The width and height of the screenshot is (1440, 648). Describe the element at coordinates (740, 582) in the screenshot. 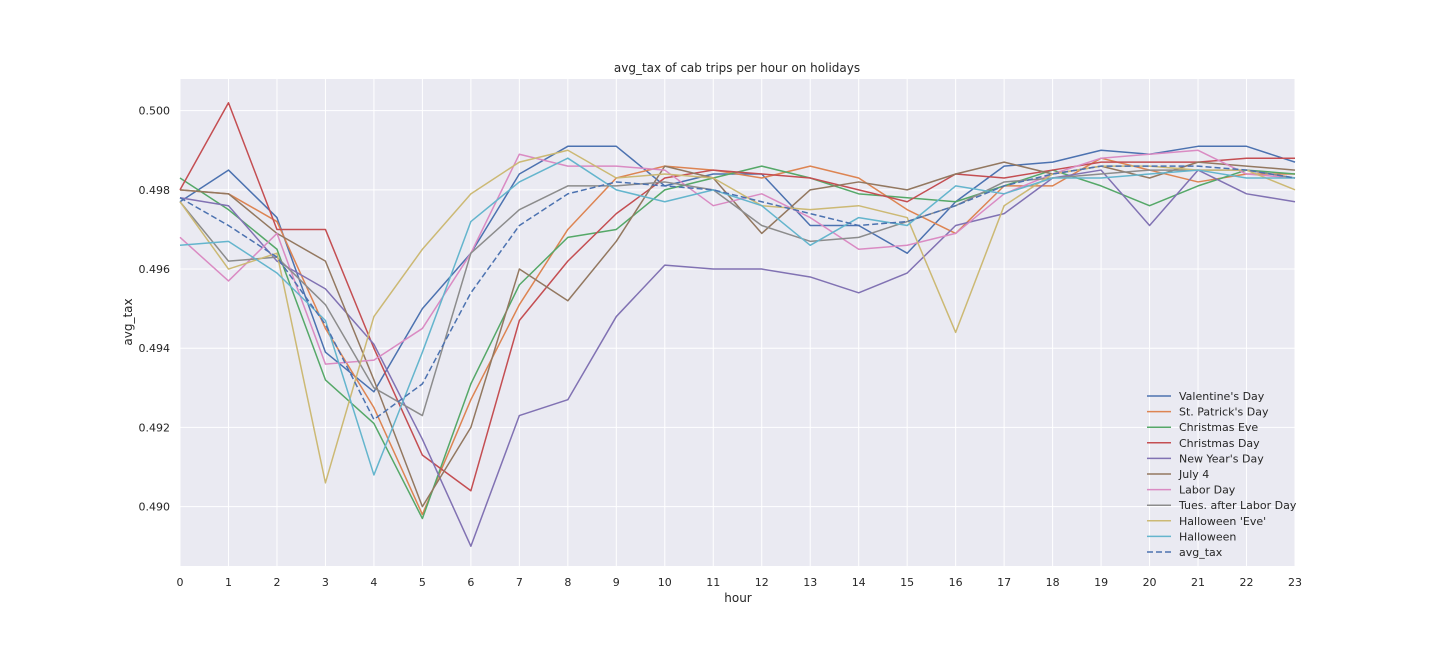

I see `x-tick-labels: 0 1 2 3 4 5 6 7 8 9 10 11 12 13 14 15 16 17 18 19 20 21 22 23` at that location.